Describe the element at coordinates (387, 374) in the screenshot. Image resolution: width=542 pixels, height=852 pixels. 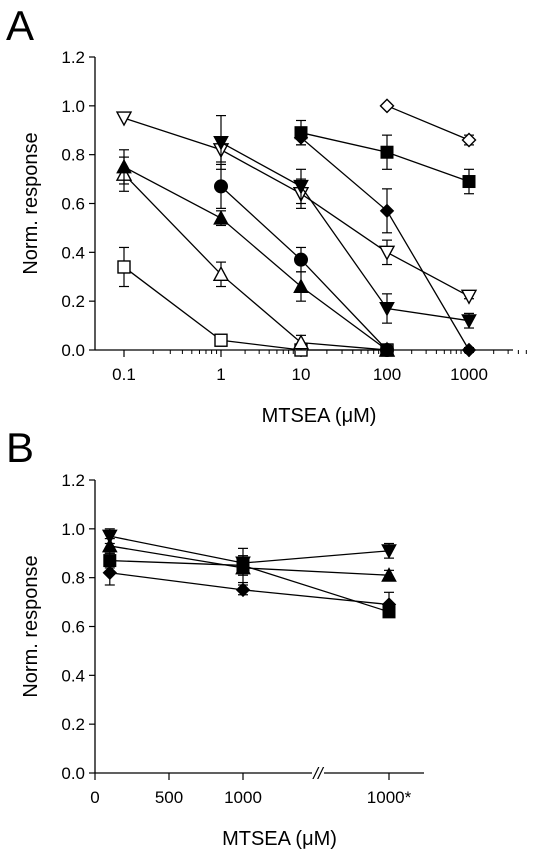
I see `x-tick-label: 100` at that location.